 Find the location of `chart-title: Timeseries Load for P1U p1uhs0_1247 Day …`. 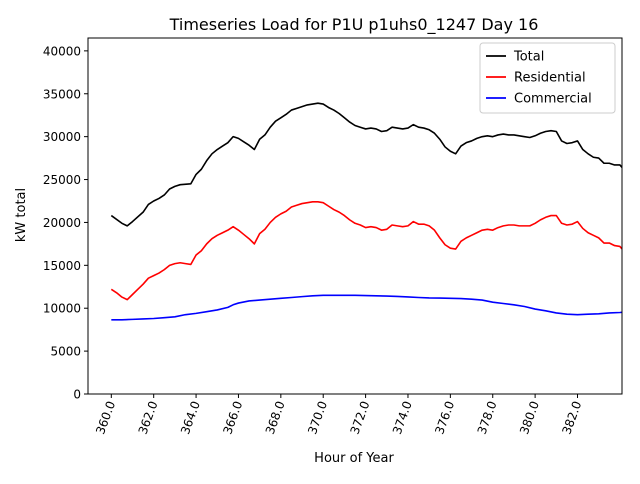

chart-title: Timeseries Load for P1U p1uhs0_1247 Day … is located at coordinates (354, 25).